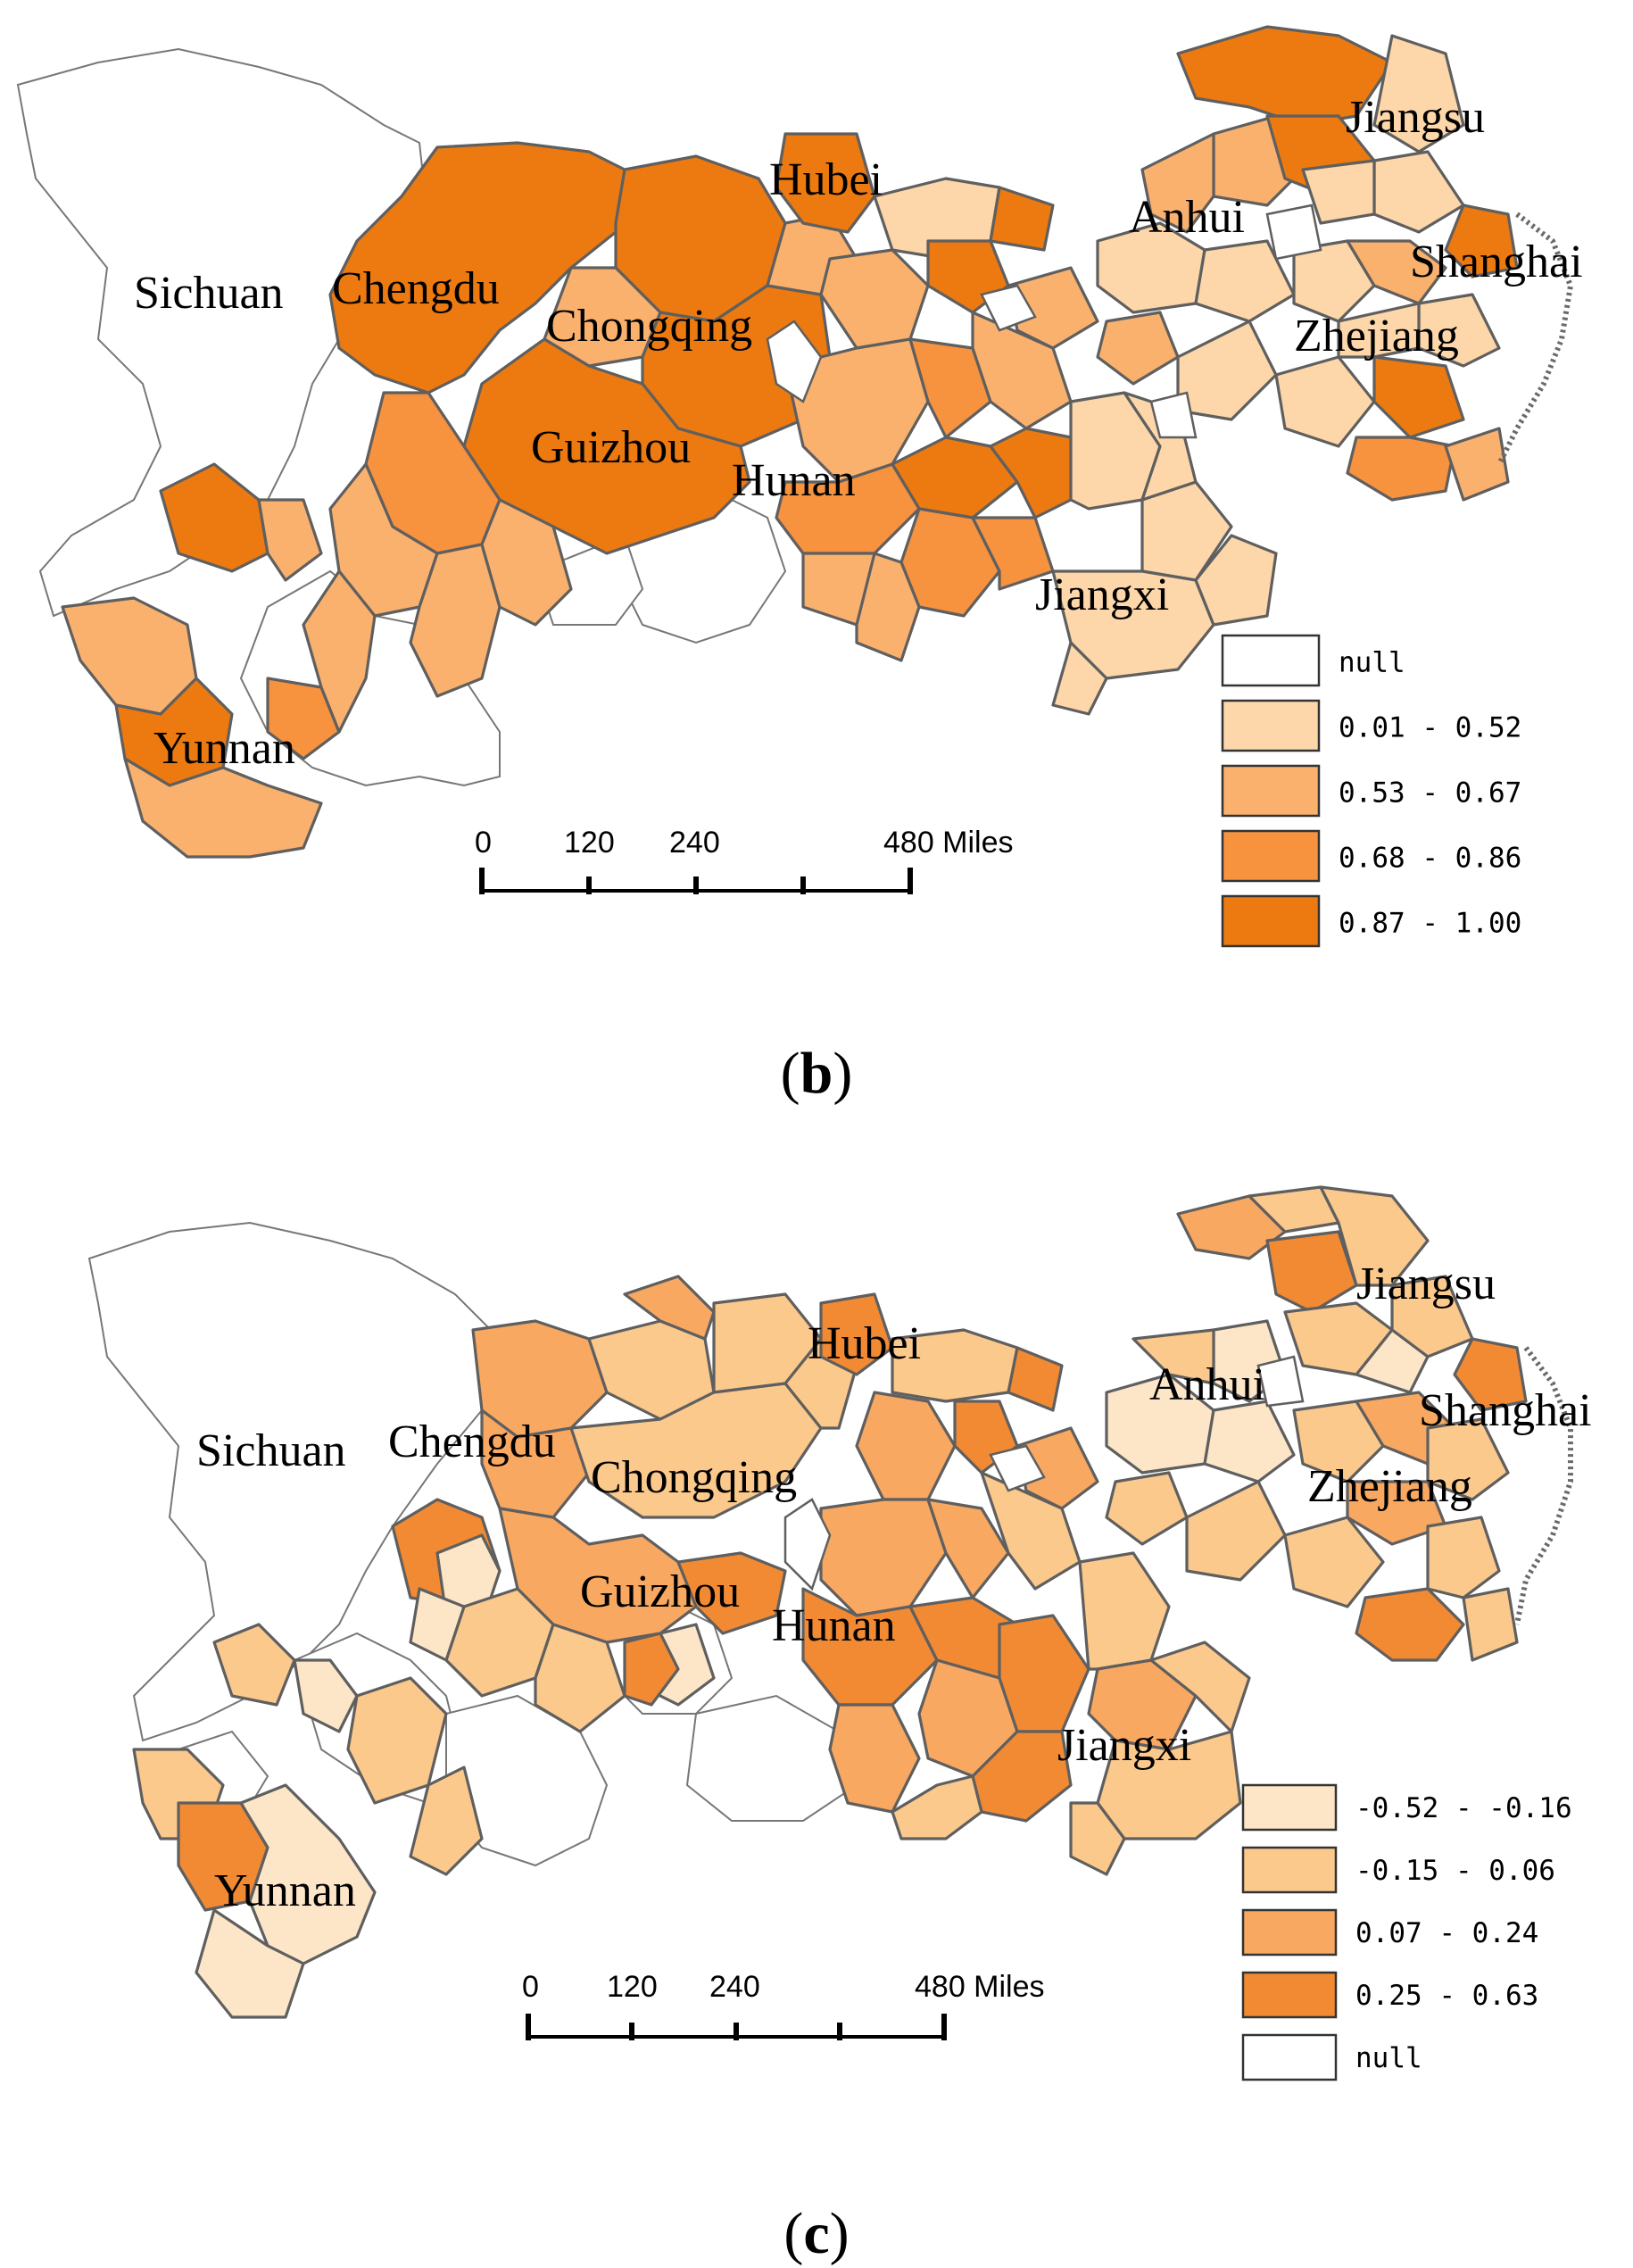 This screenshot has width=1633, height=2268. What do you see at coordinates (839, 2234) in the screenshot?
I see `caption-close-c: )` at bounding box center [839, 2234].